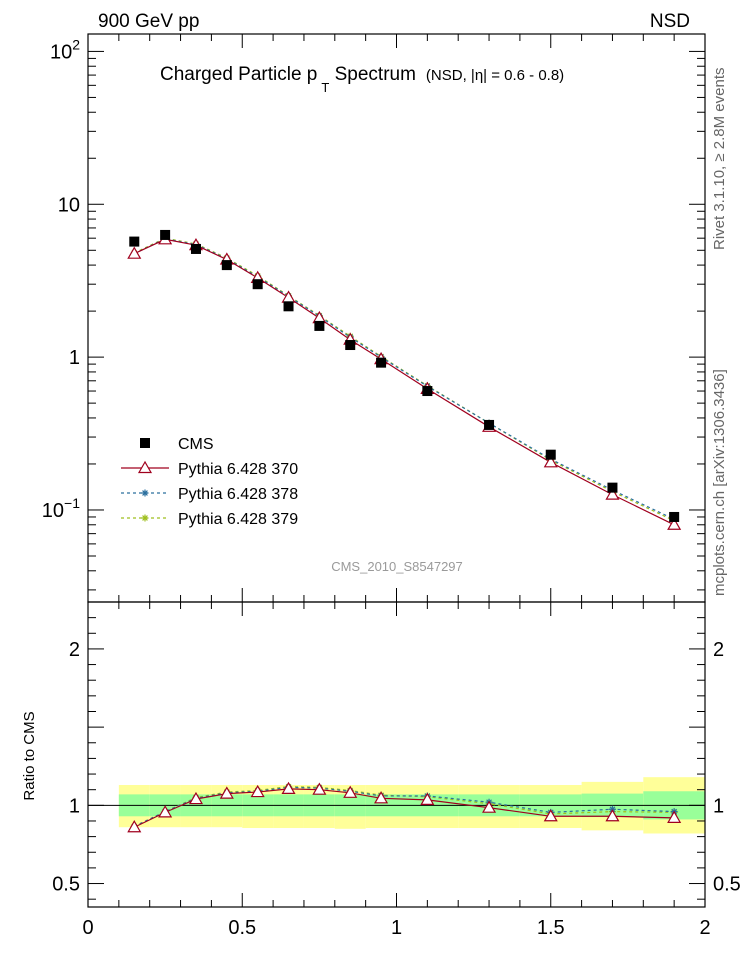 This screenshot has height=972, width=746. I want to click on ratio-y-tick-label-right: 0.5, so click(727, 885).